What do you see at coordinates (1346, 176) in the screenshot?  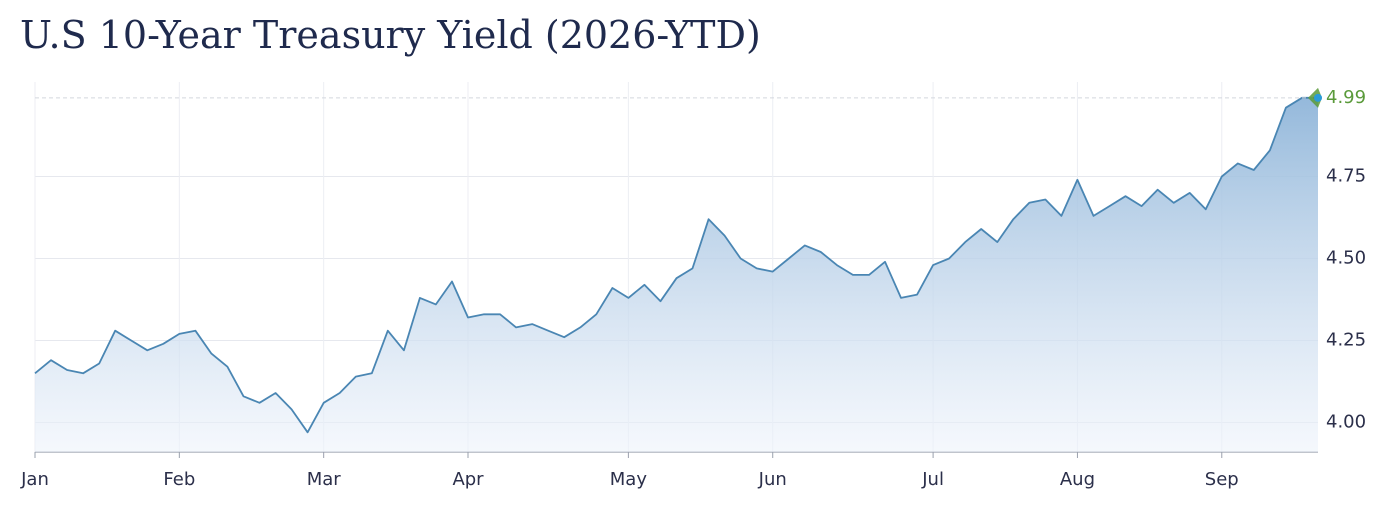 I see `y-tick-label: 4.75` at bounding box center [1346, 176].